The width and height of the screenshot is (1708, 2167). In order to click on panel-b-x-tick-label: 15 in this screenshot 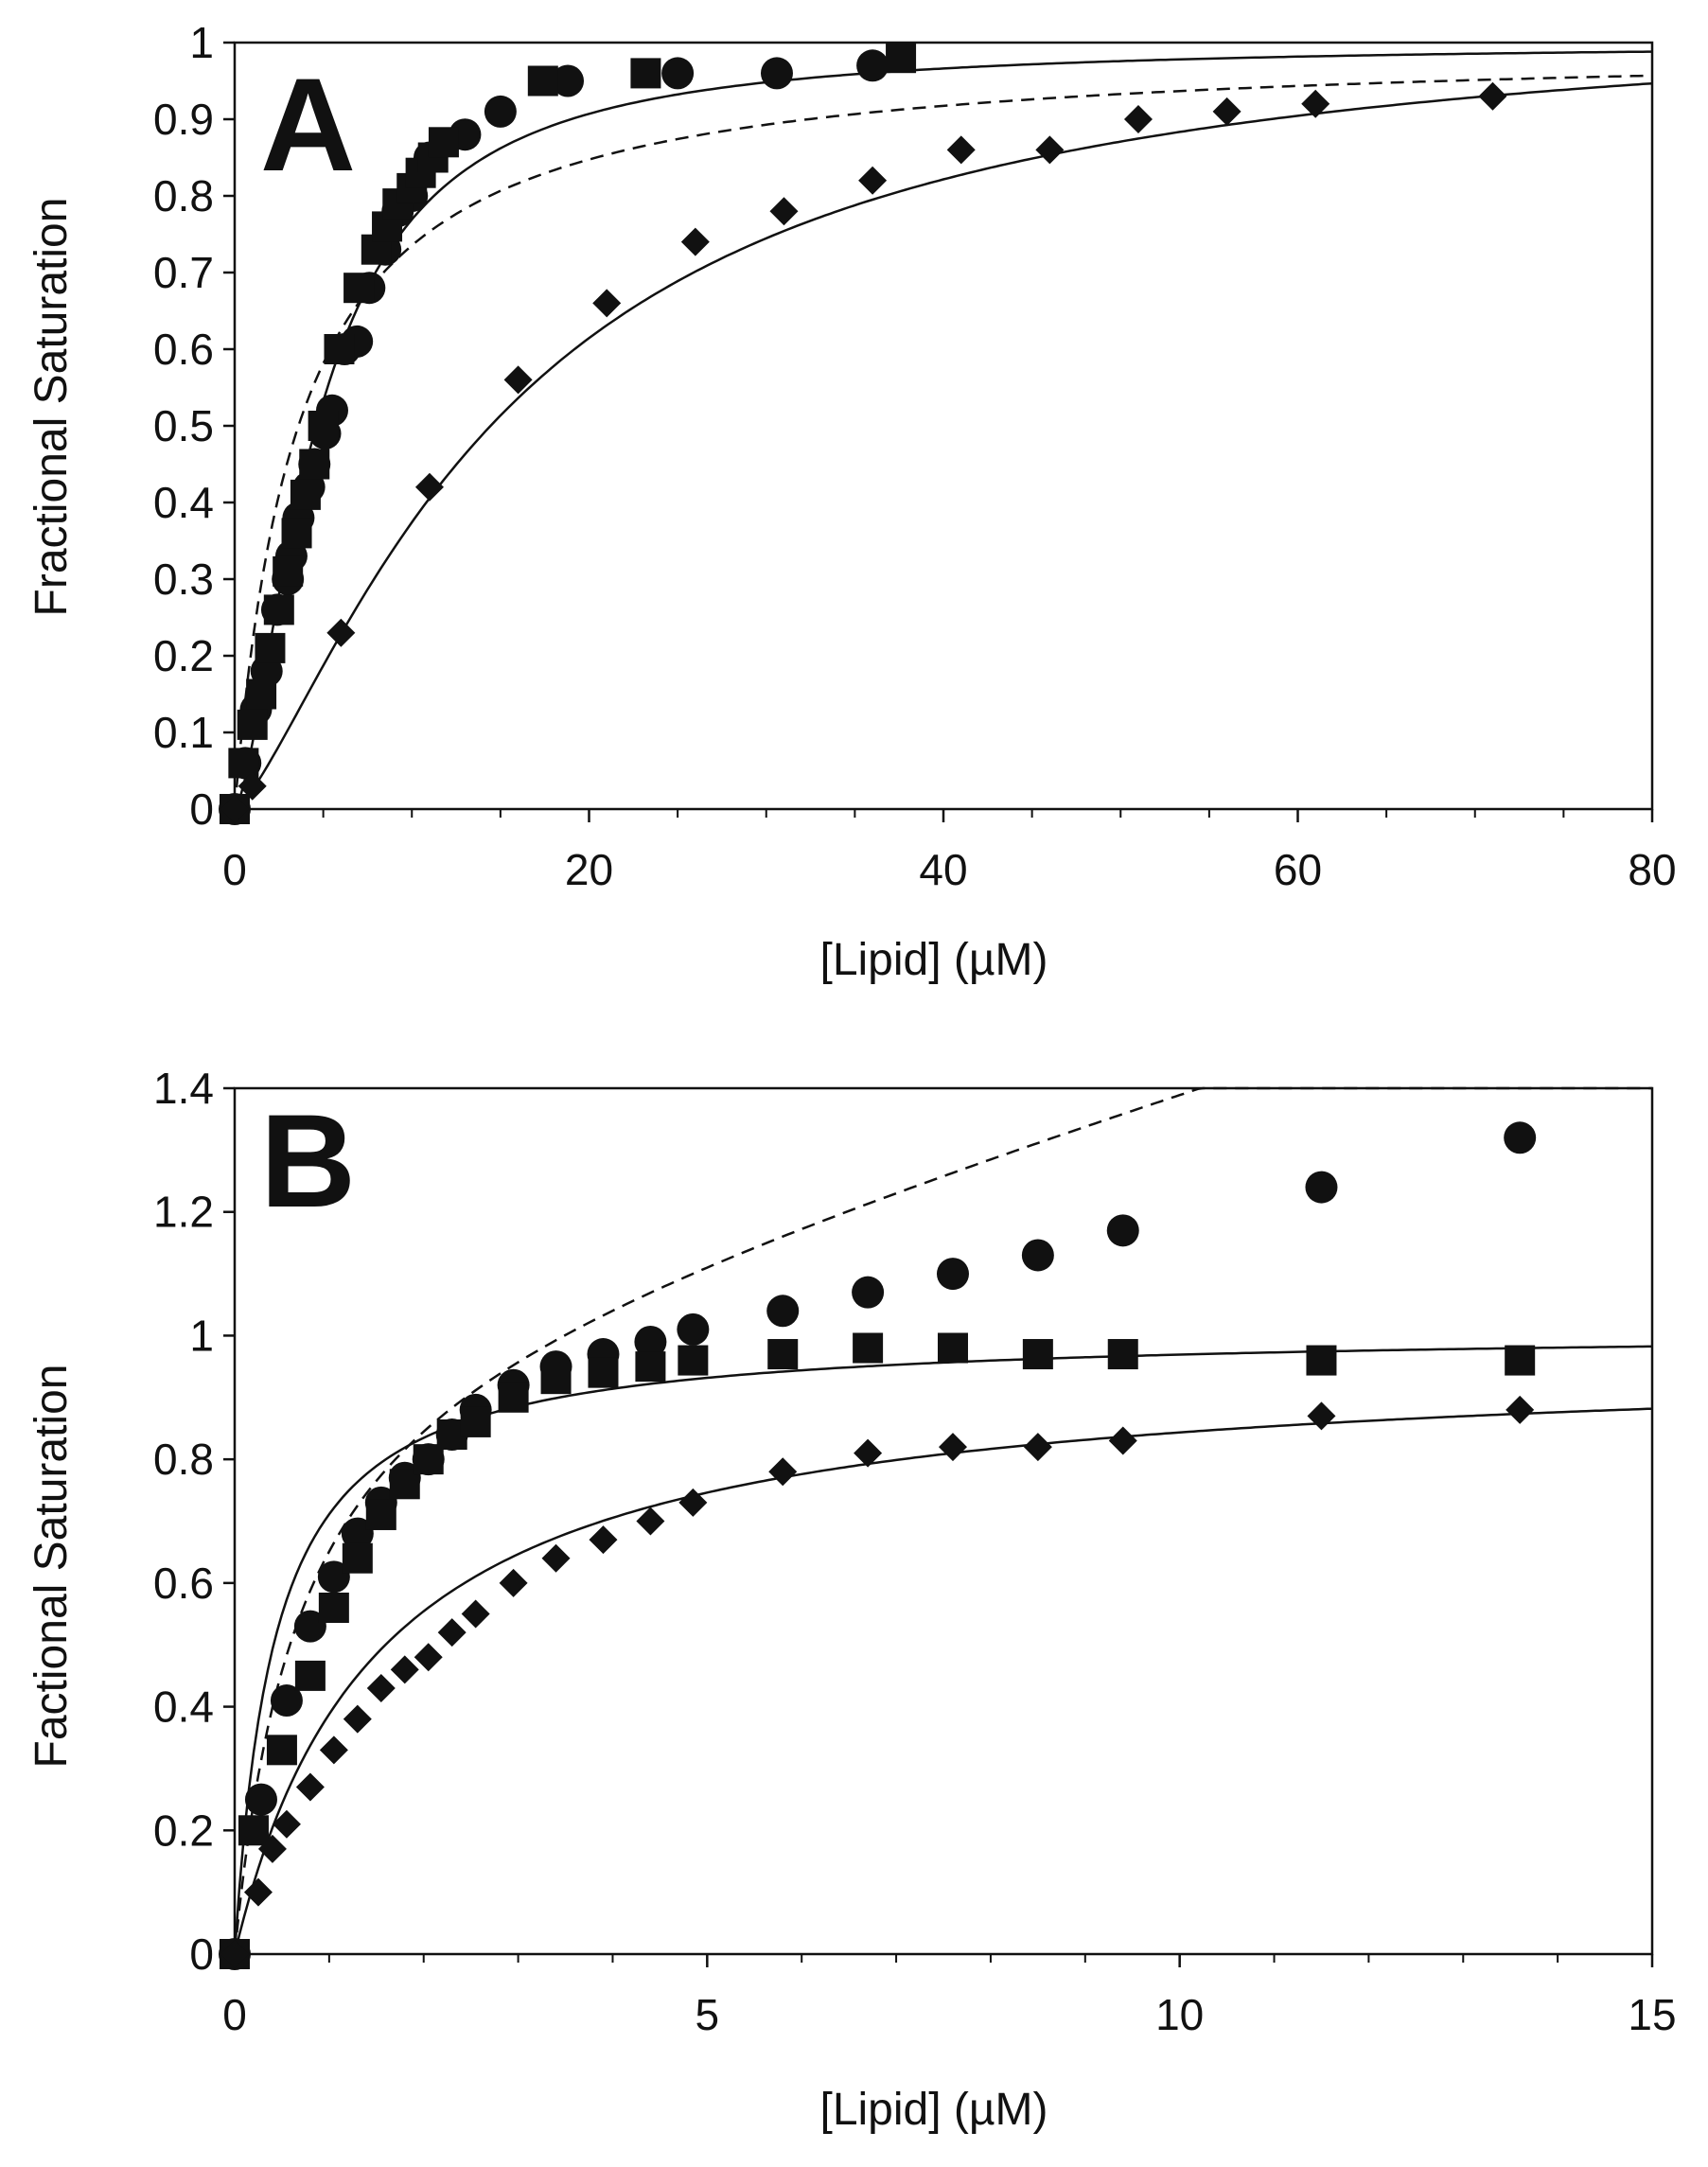, I will do `click(1652, 2014)`.